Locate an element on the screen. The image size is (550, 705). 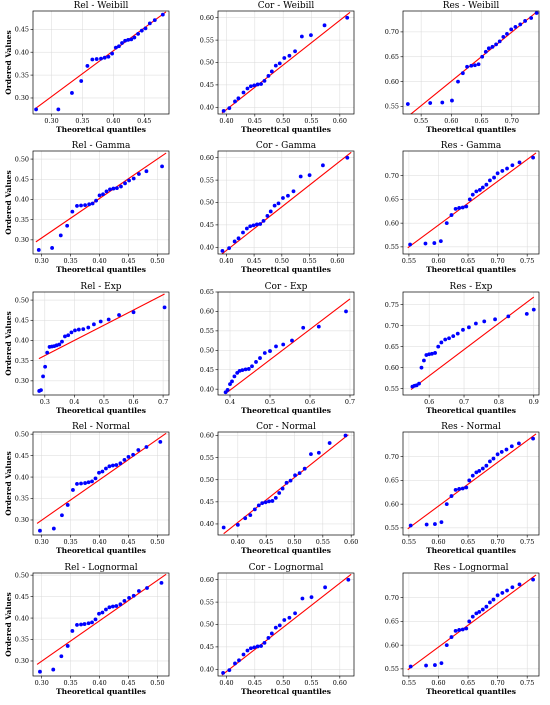
panel-title: Cor - Weibill is located at coordinates (286, 6).